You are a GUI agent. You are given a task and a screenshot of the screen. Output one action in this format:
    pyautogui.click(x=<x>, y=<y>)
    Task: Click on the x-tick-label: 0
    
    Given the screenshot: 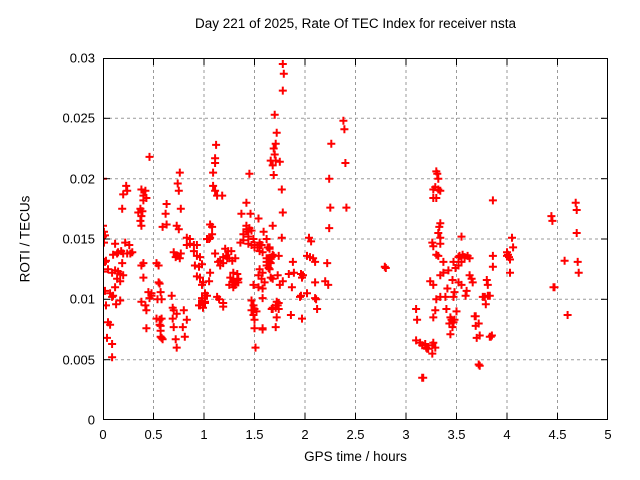 What is the action you would take?
    pyautogui.click(x=103, y=434)
    